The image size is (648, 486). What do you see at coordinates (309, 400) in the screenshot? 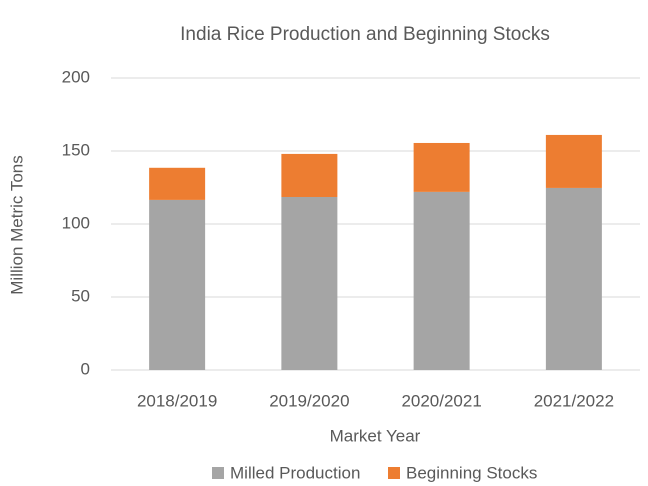
I see `x-tick-label: 2019/2020` at bounding box center [309, 400].